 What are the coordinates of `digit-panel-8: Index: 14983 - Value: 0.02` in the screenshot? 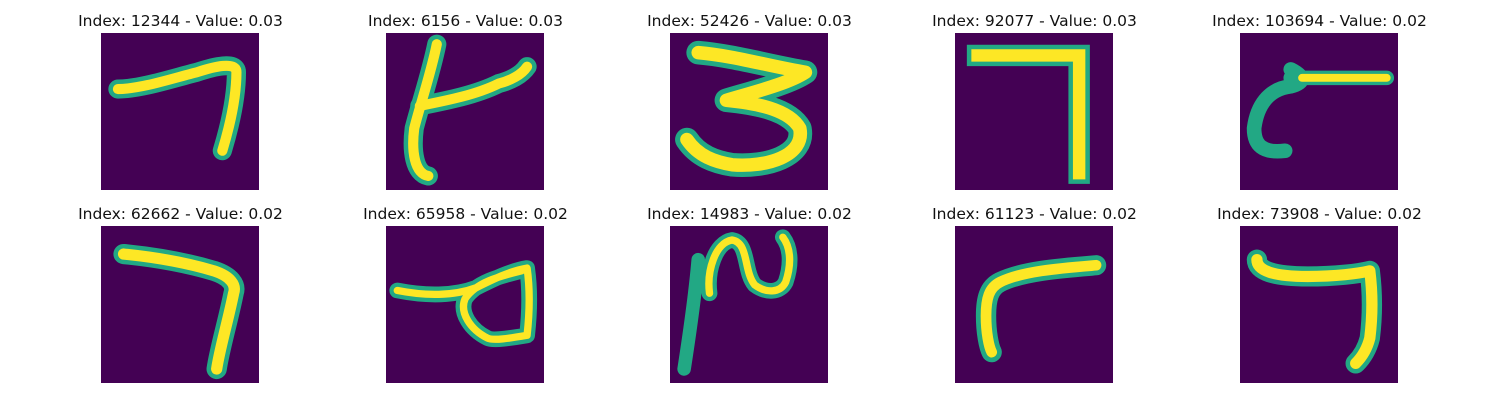 It's located at (749, 296).